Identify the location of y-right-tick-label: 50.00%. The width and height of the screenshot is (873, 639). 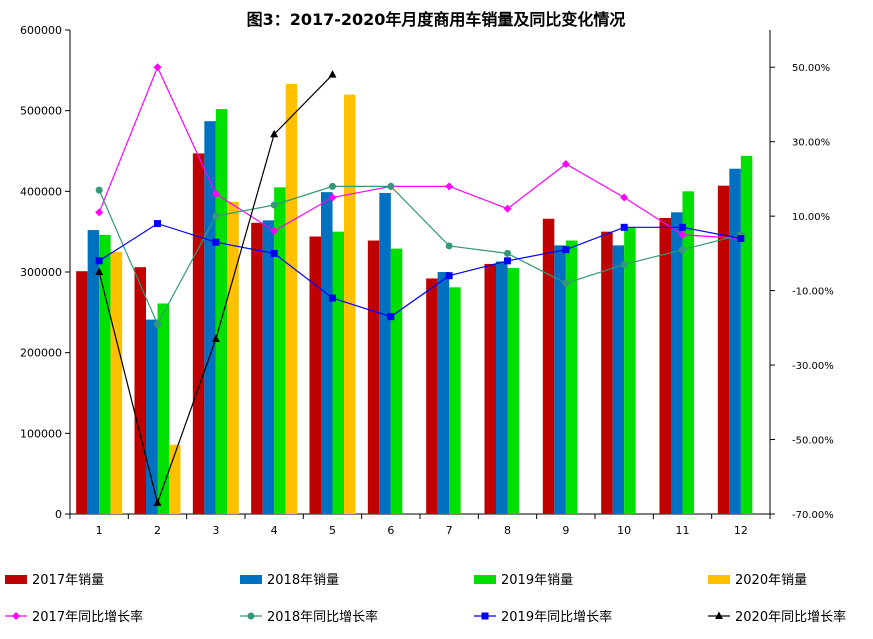
(811, 68).